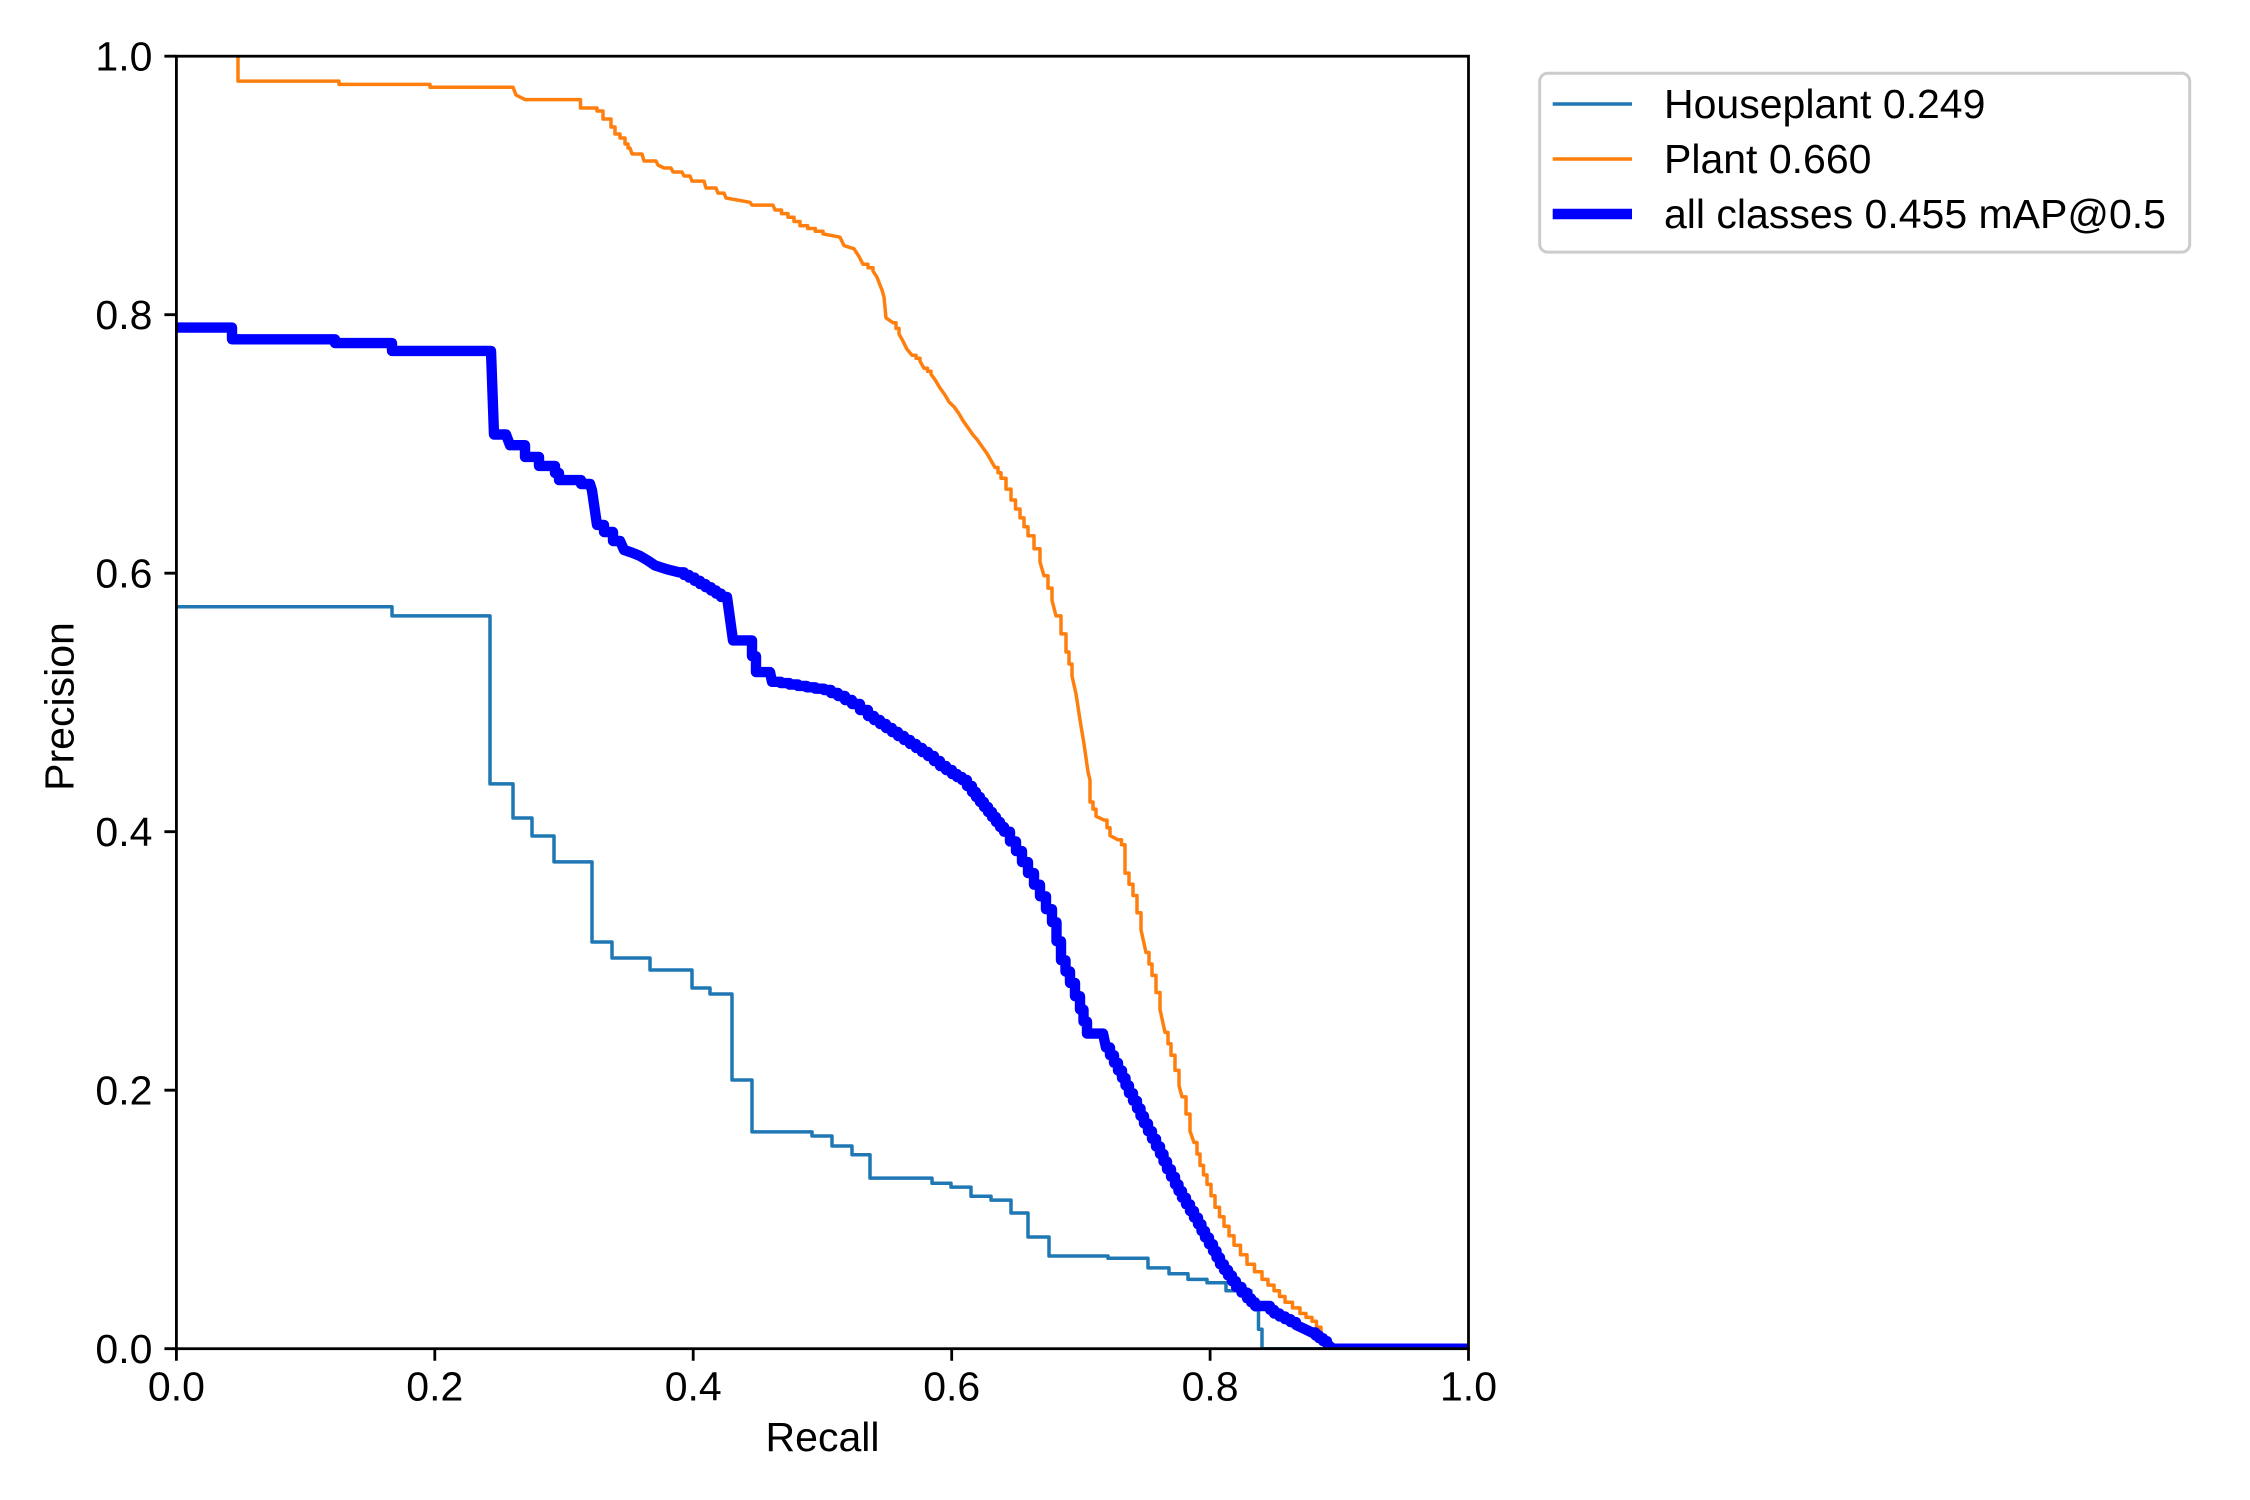 The image size is (2250, 1500). I want to click on svg-text: Plant 0.660, so click(1767, 159).